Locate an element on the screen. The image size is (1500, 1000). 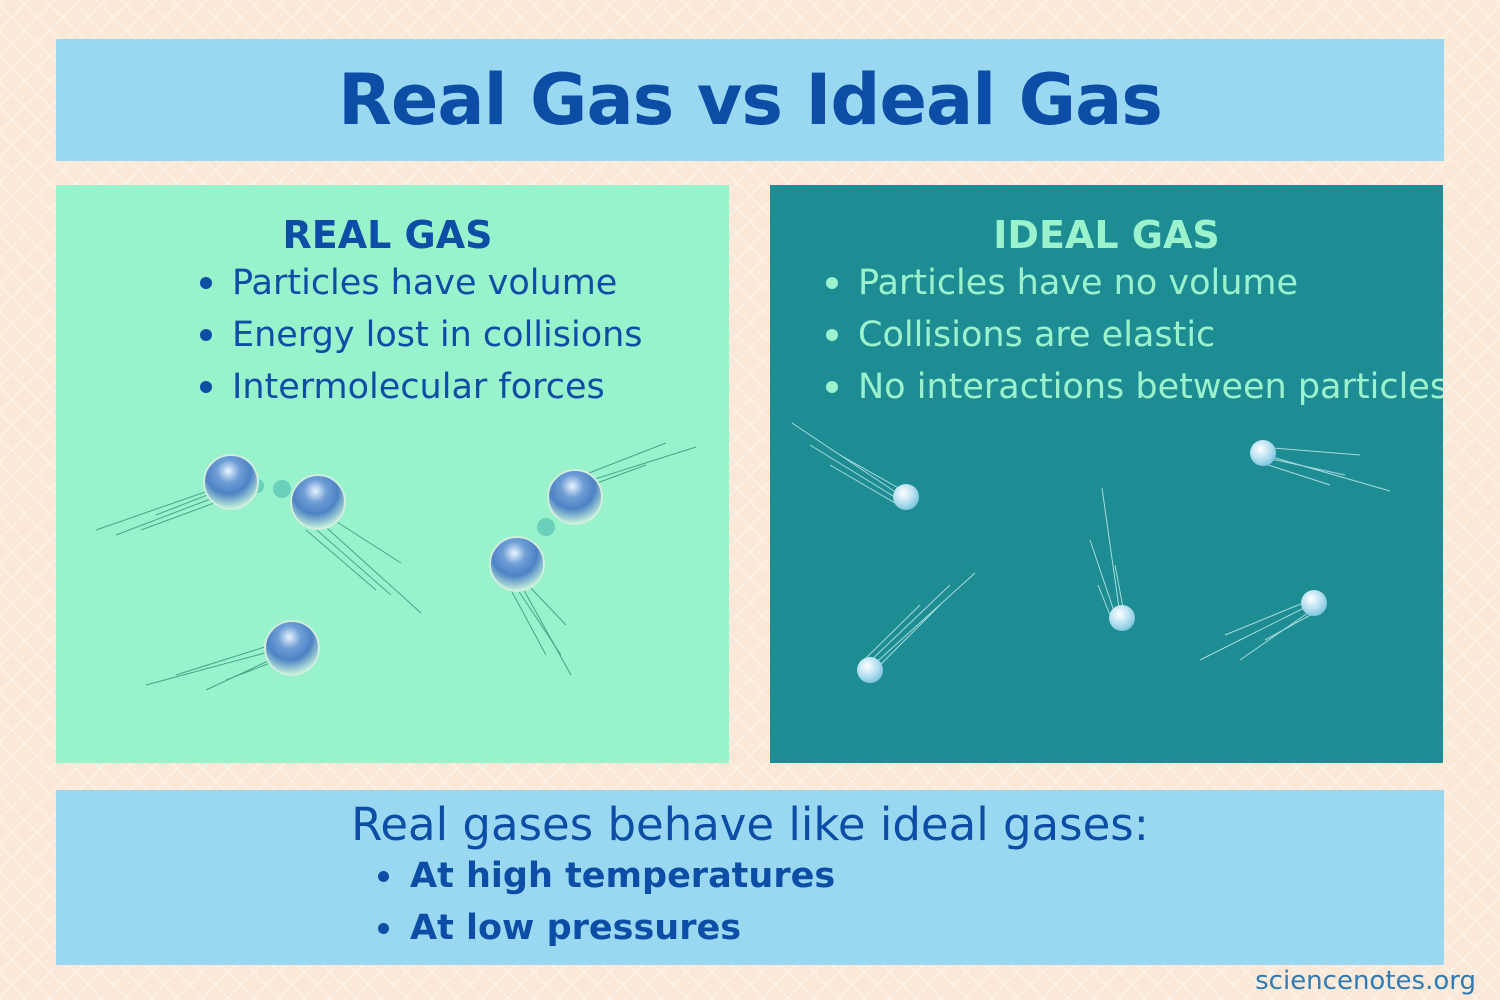
motion-trails-real is located at coordinates (396, 566).